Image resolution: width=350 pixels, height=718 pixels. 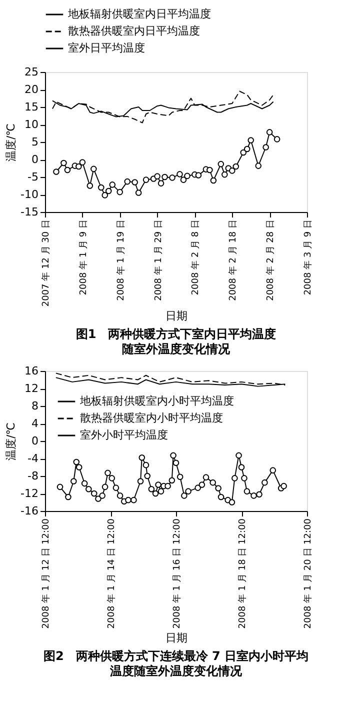 I want to click on legend-label: 散热器供暖室内日平均温度, so click(x=134, y=31).